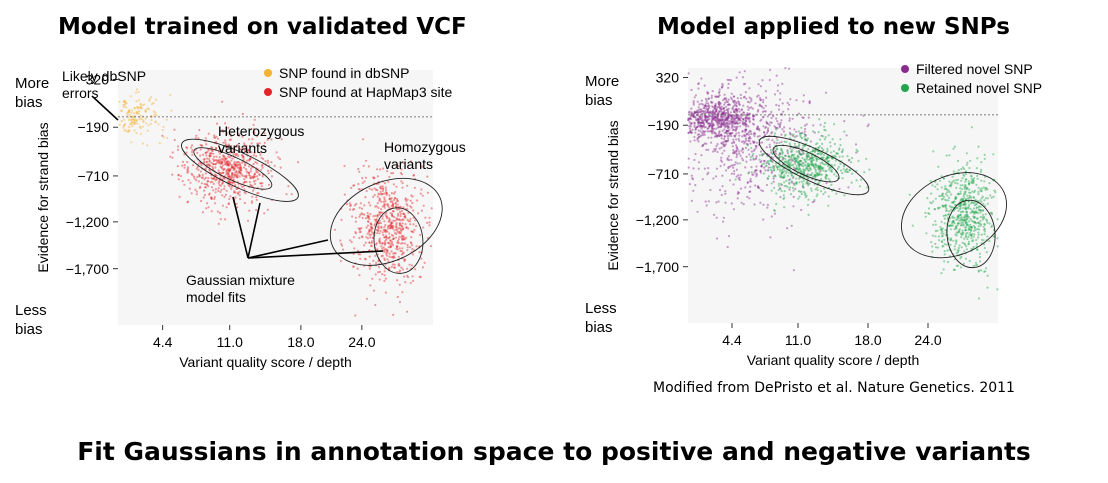 Image resolution: width=1108 pixels, height=483 pixels. I want to click on legend-marker, so click(905, 69).